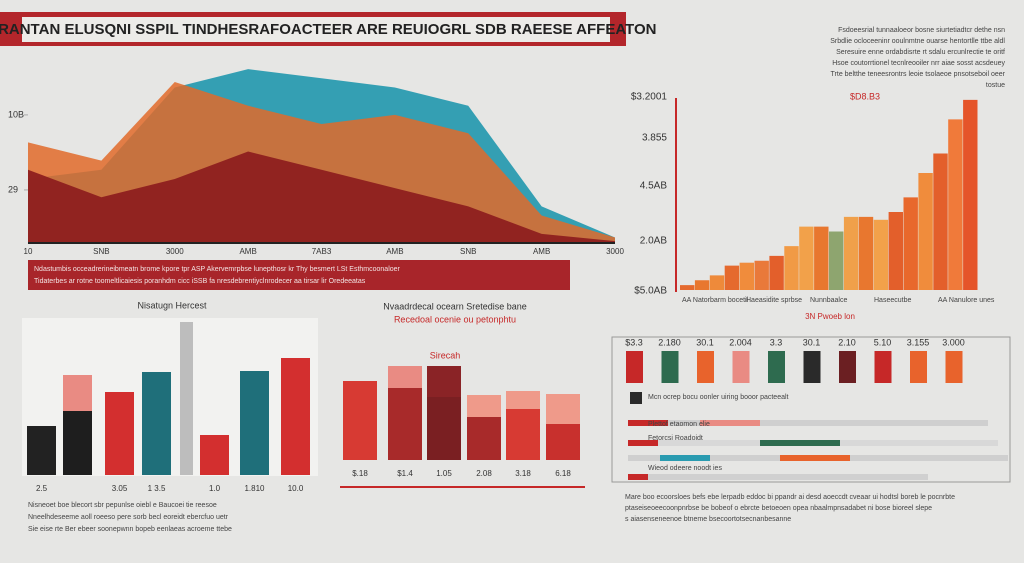 The image size is (1024, 563). I want to click on x-tick-label: 1.0, so click(215, 488).